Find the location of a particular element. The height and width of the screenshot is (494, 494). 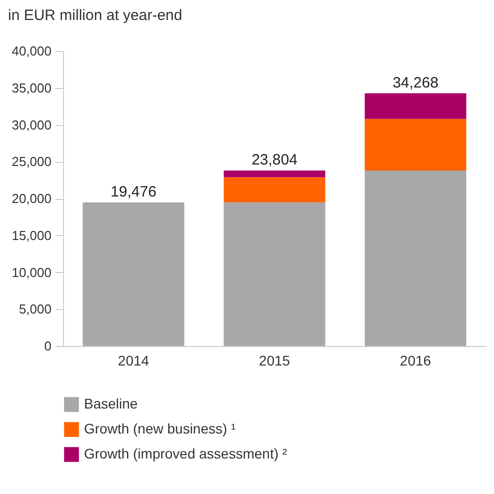

x-tick-label: 2015 is located at coordinates (274, 360).